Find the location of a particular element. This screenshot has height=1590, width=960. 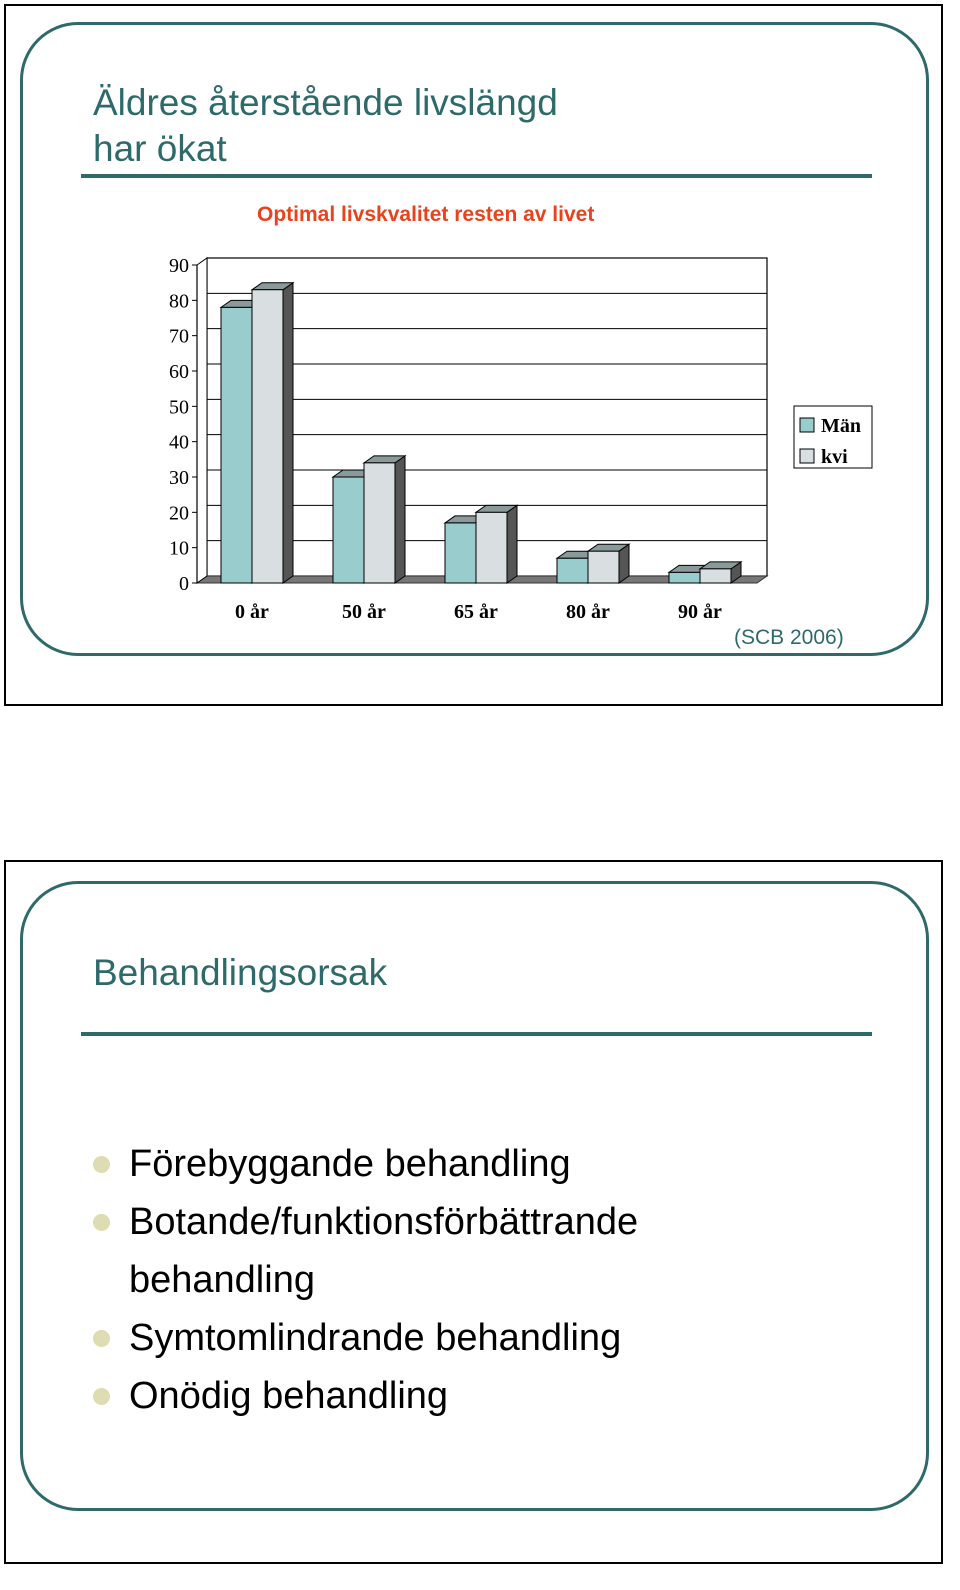

slide-1-title-line1: Äldres återstående livslängd is located at coordinates (325, 102).